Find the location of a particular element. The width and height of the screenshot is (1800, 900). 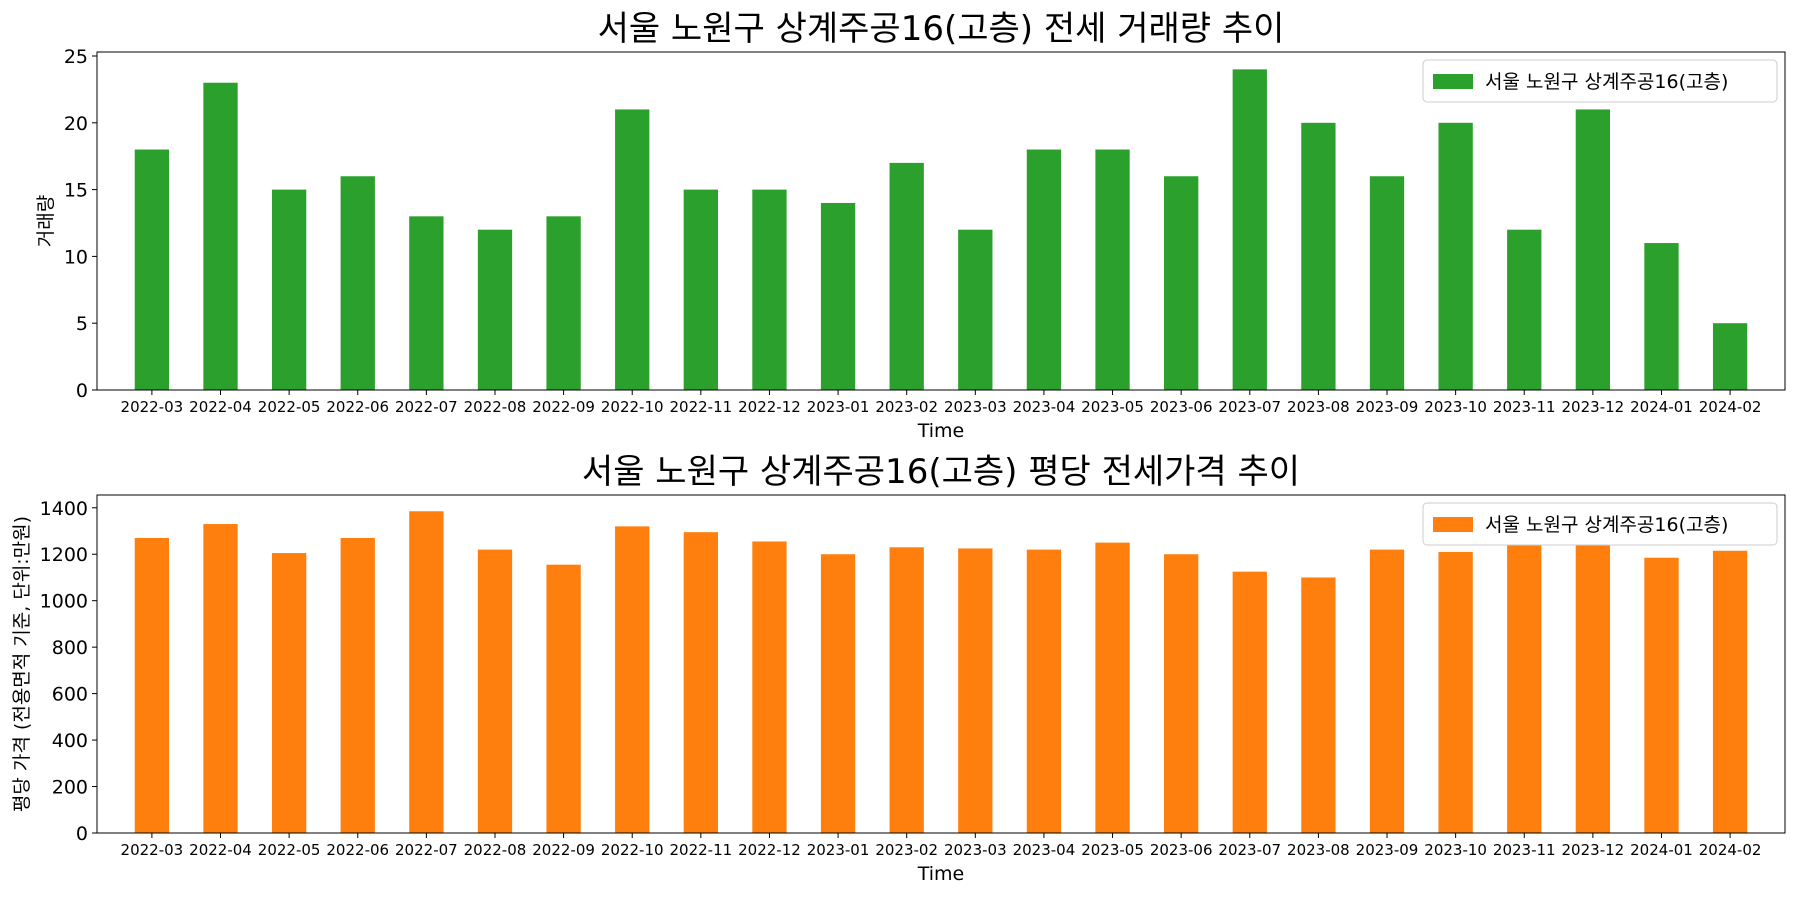

x-axis-label: Time is located at coordinates (941, 874).